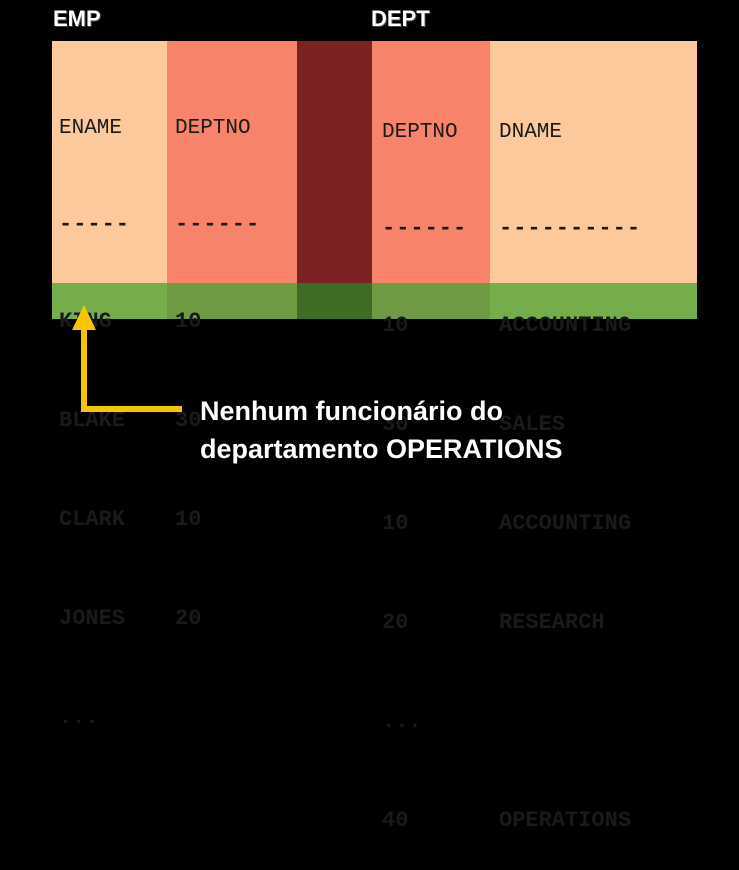 The image size is (739, 870). I want to click on emp-ename-cell: CLARK, so click(92, 519).